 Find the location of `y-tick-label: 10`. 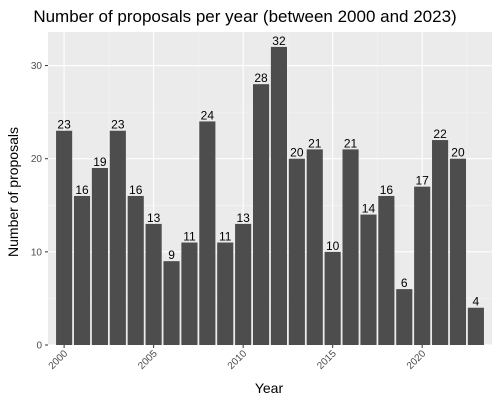

y-tick-label: 10 is located at coordinates (37, 252).